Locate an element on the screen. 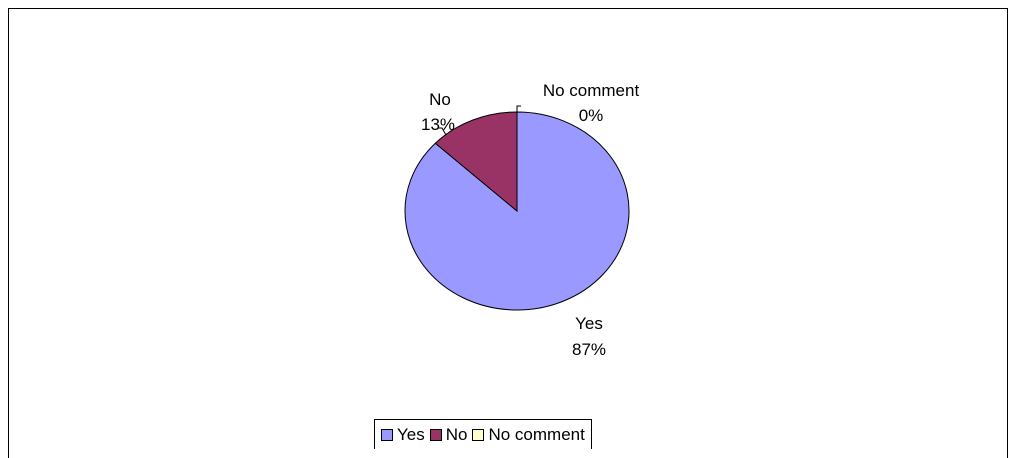  legend-item-no-comment: No comment is located at coordinates (528, 434).